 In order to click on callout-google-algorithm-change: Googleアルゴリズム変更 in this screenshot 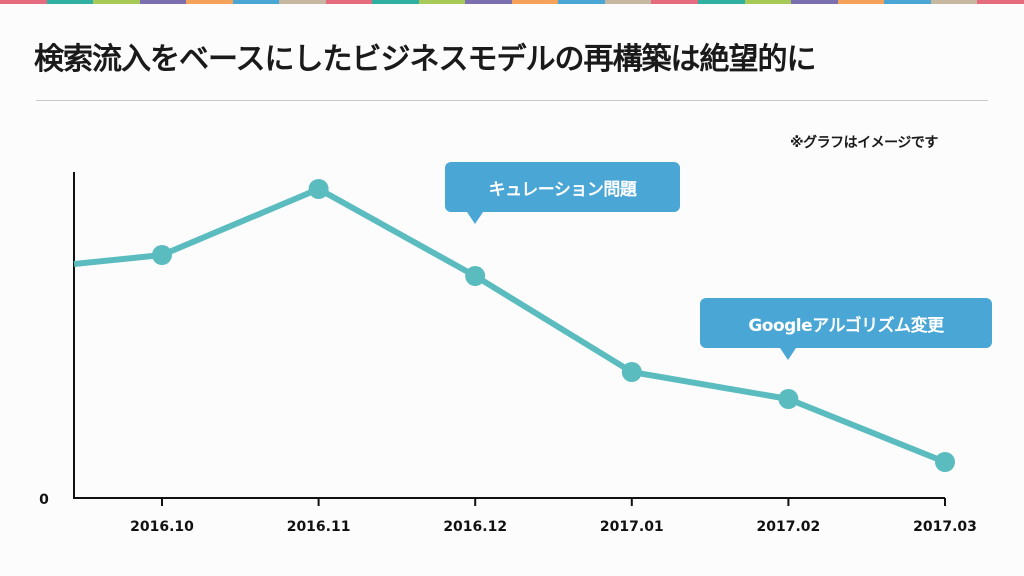, I will do `click(846, 329)`.